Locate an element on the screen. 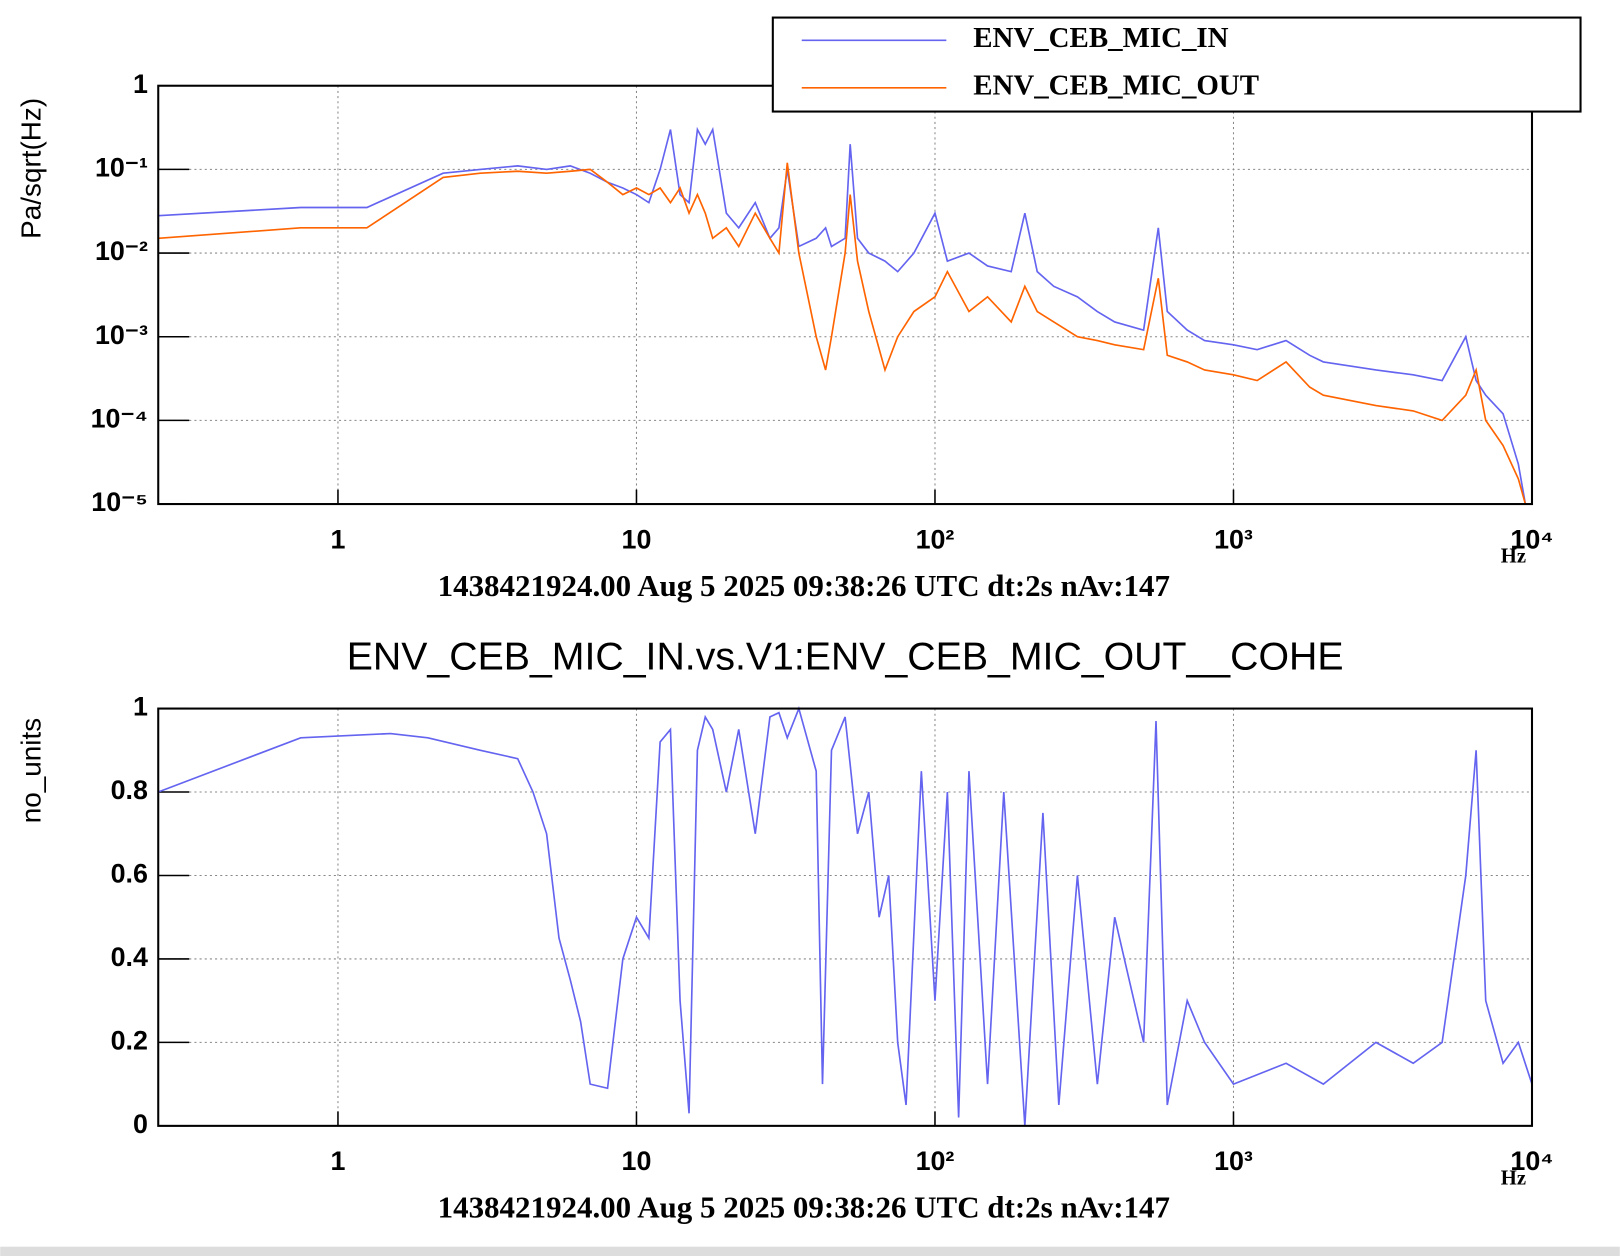 This screenshot has height=1256, width=1620. y-axis-label: no_units is located at coordinates (31, 770).